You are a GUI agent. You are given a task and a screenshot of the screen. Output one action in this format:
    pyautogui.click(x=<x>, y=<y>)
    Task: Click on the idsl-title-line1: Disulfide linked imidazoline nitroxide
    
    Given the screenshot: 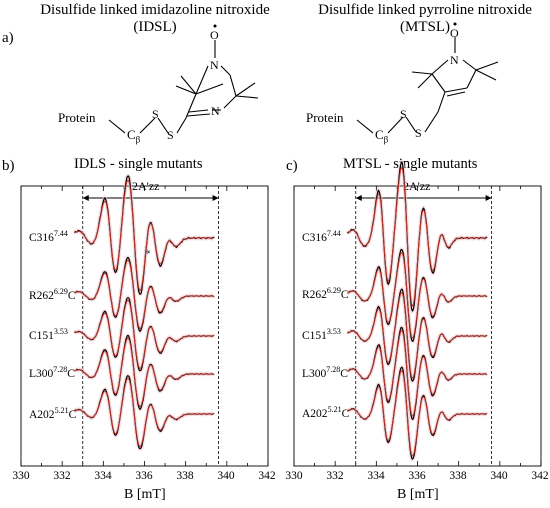 What is the action you would take?
    pyautogui.click(x=155, y=10)
    